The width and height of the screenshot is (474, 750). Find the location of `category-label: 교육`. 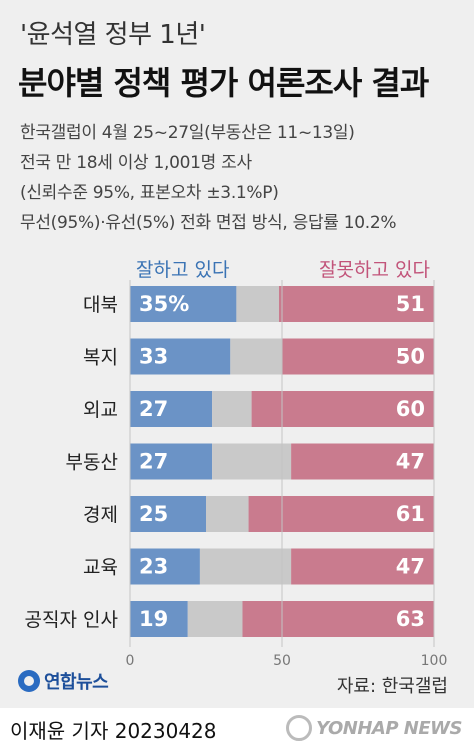

category-label: 교육 is located at coordinates (100, 568).